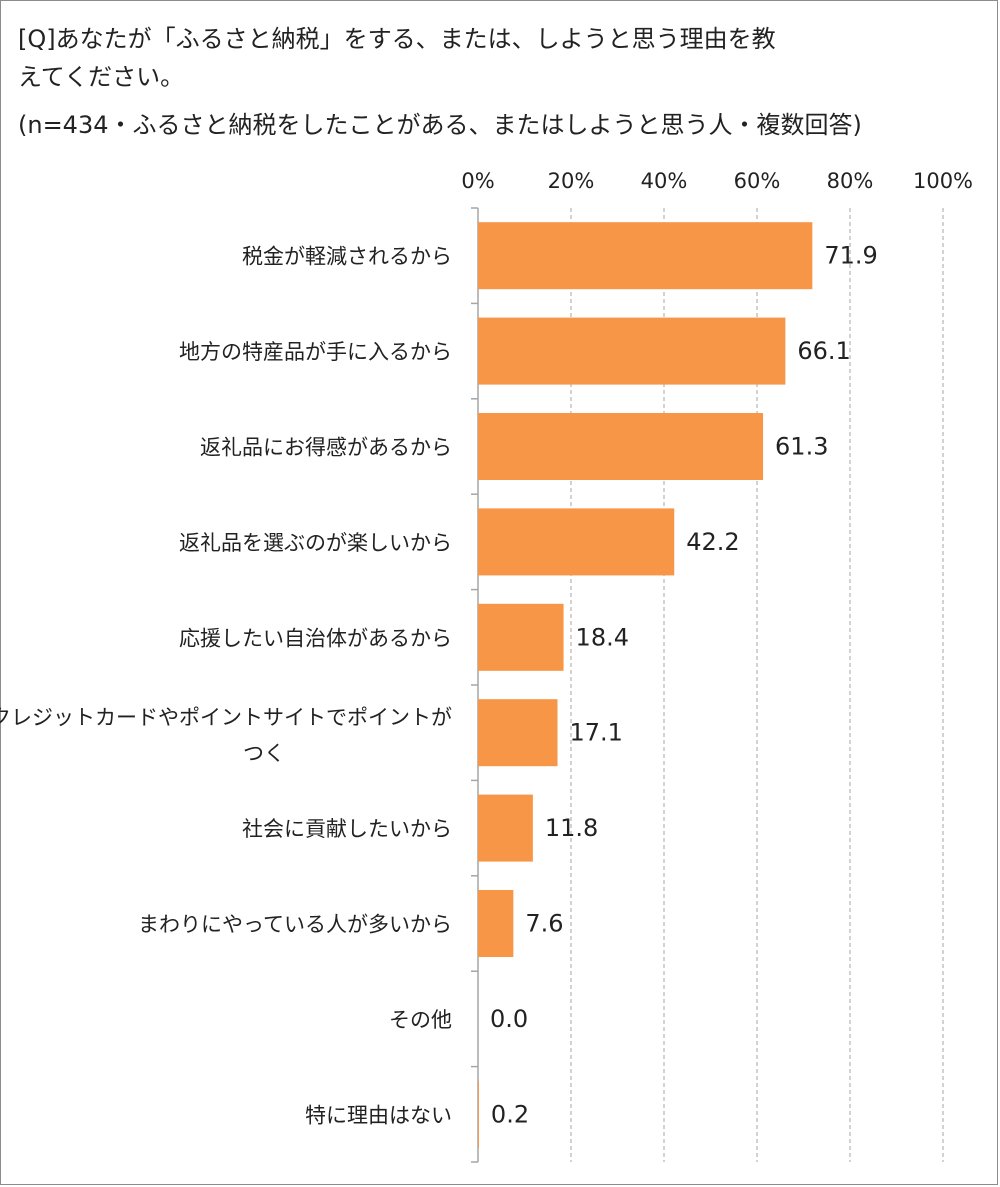 The image size is (1000, 1187). I want to click on value-label: 17.1, so click(596, 733).